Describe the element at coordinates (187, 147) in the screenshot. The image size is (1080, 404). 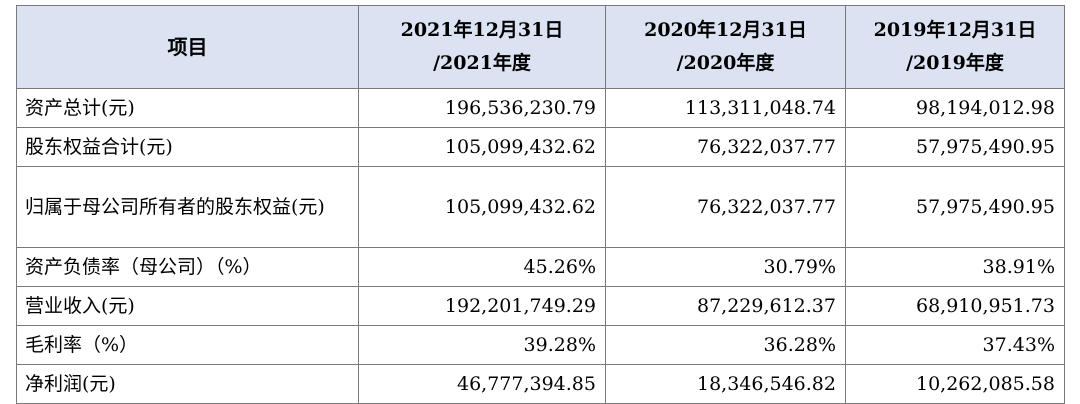
I see `row-label: 股东权益合计(元)` at that location.